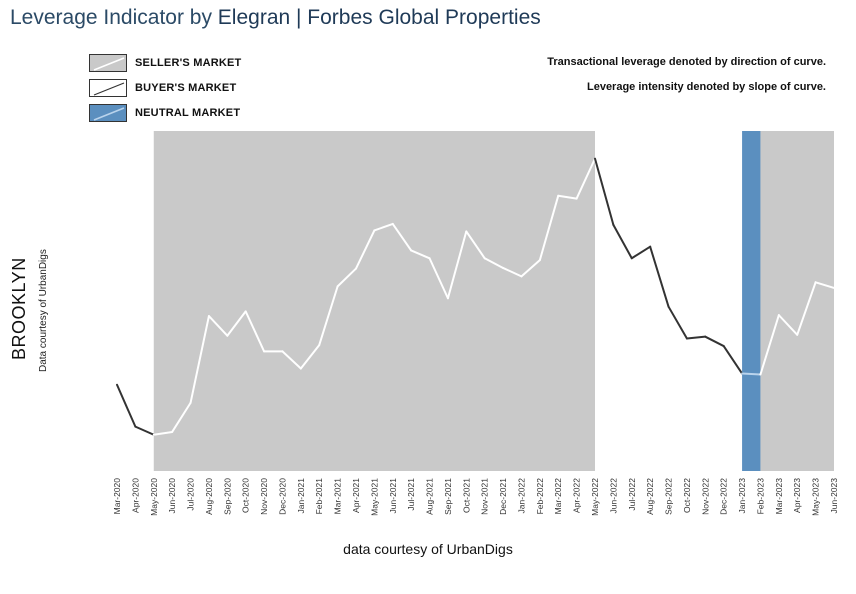 The height and width of the screenshot is (594, 856). What do you see at coordinates (338, 496) in the screenshot?
I see `x-tick-label: Mar-2021` at bounding box center [338, 496].